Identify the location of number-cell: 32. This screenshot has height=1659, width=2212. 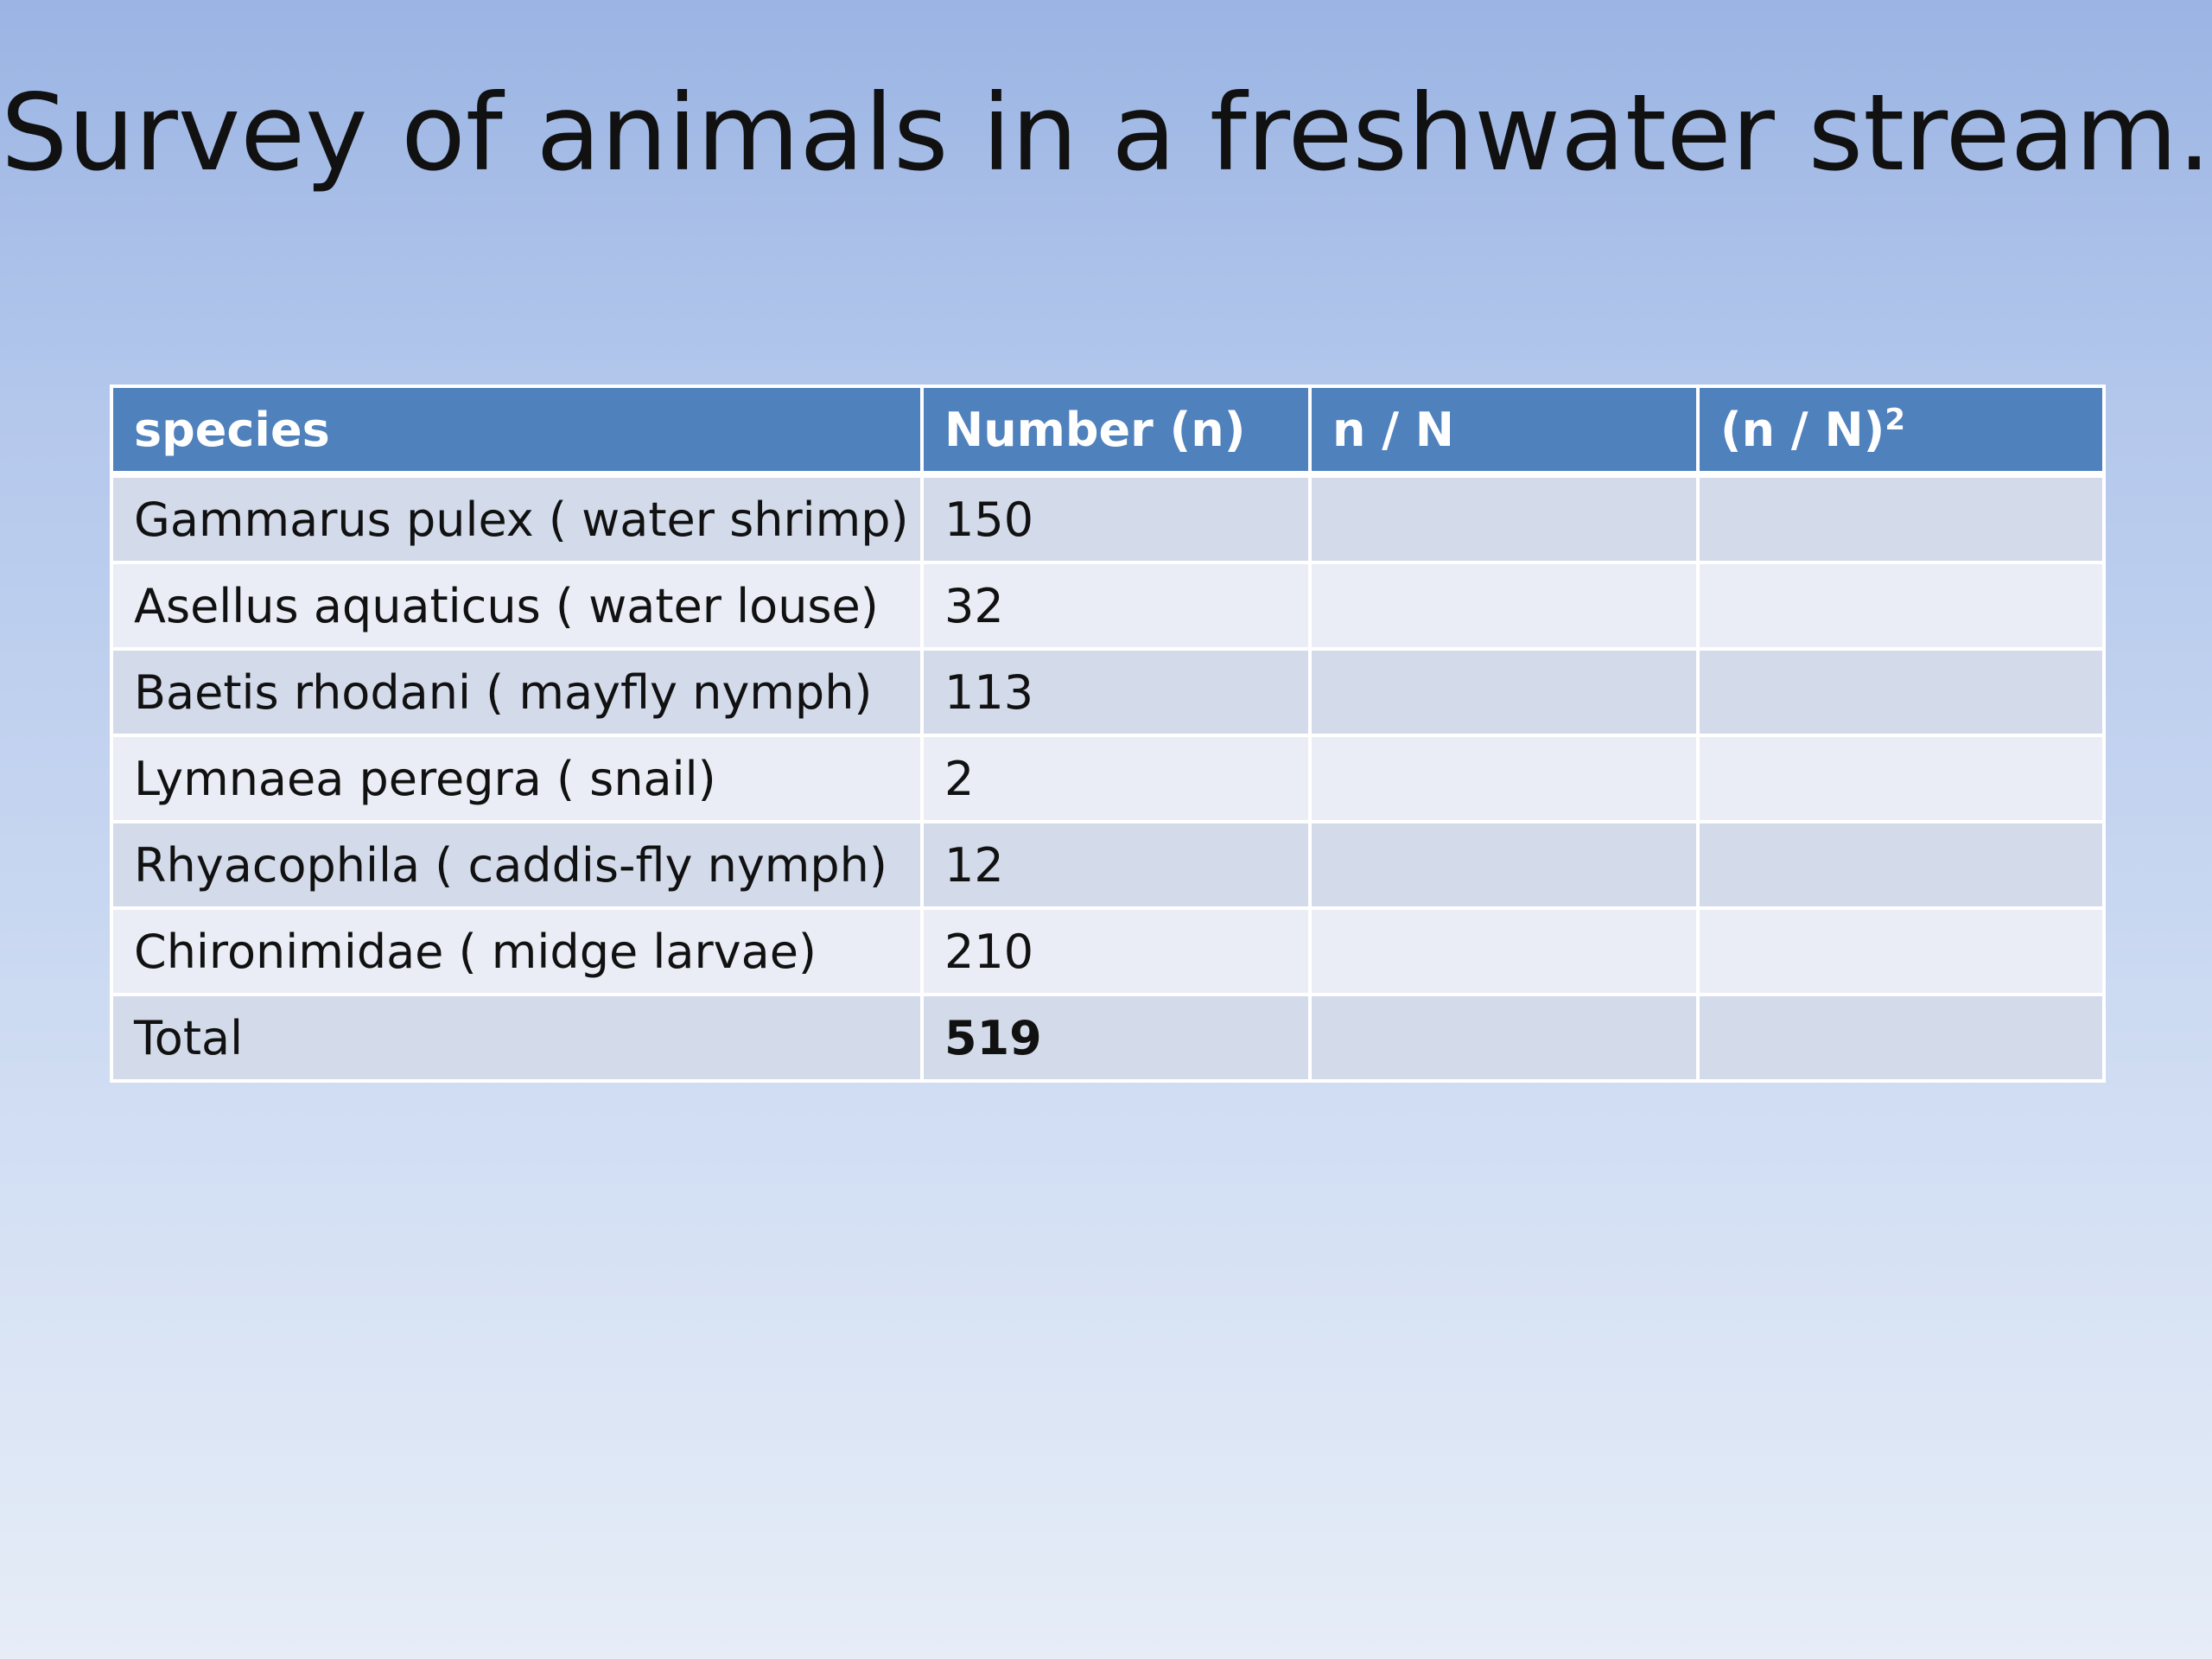
(1116, 606).